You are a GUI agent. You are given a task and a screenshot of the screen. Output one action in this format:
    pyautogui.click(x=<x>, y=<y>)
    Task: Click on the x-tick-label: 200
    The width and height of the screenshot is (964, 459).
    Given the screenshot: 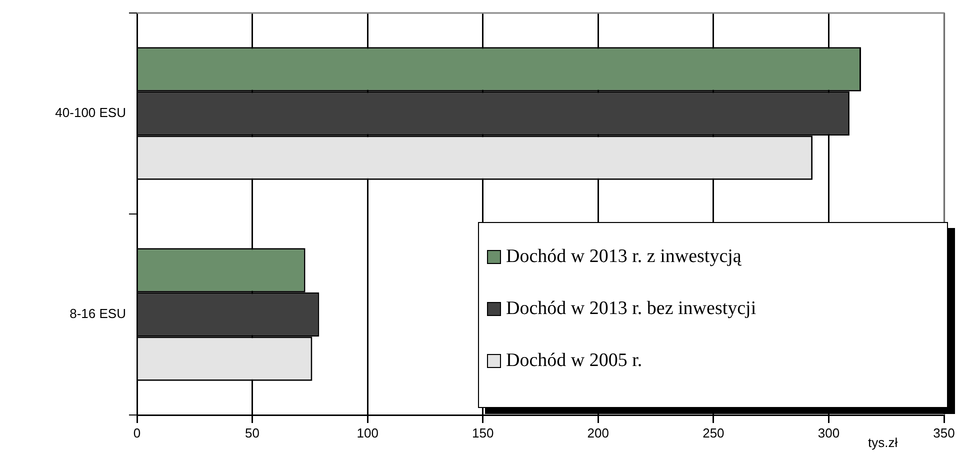 What is the action you would take?
    pyautogui.click(x=598, y=432)
    